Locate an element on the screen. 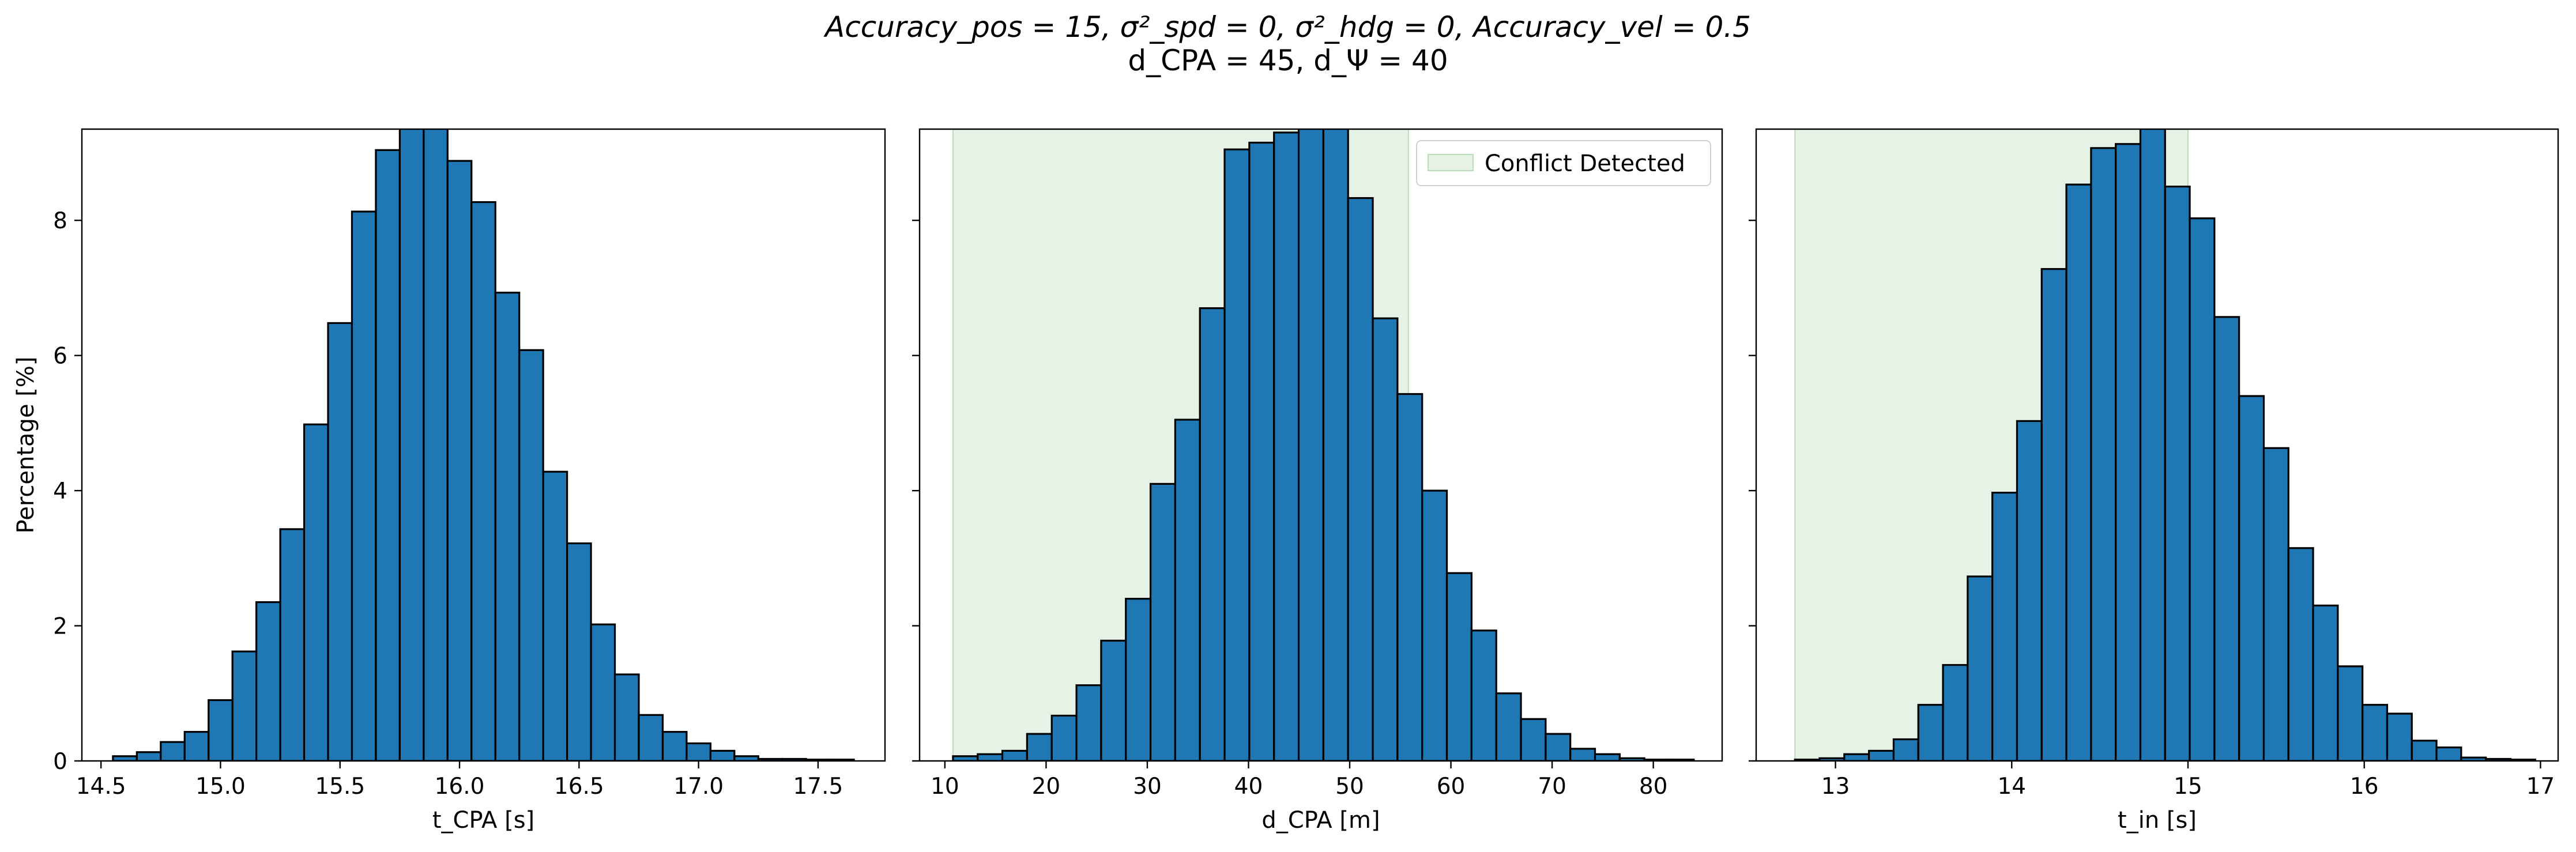 The image size is (2576, 852). y-axis-label: Percentage [%] is located at coordinates (26, 445).